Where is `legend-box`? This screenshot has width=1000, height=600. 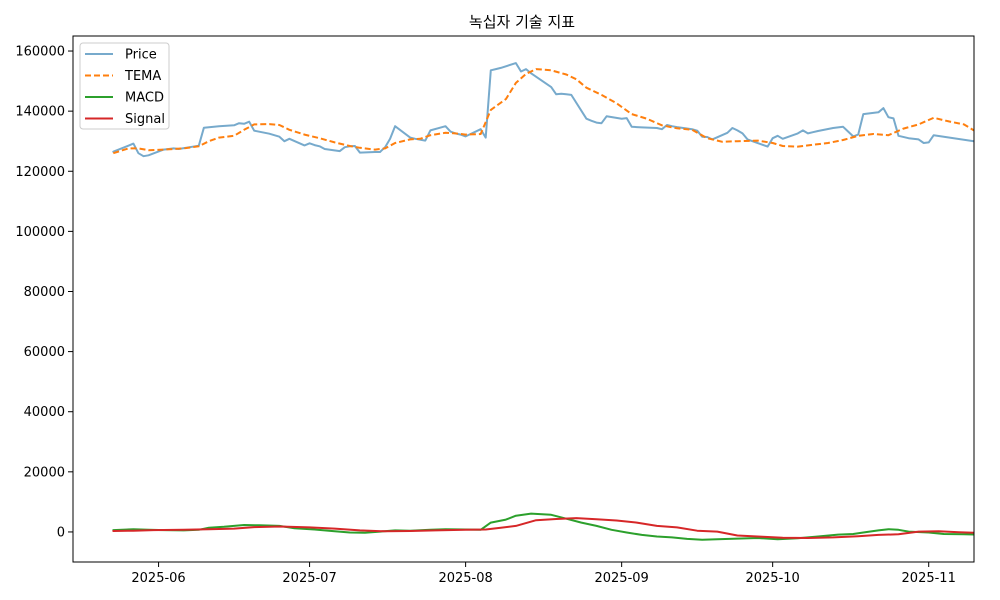 legend-box is located at coordinates (124, 86).